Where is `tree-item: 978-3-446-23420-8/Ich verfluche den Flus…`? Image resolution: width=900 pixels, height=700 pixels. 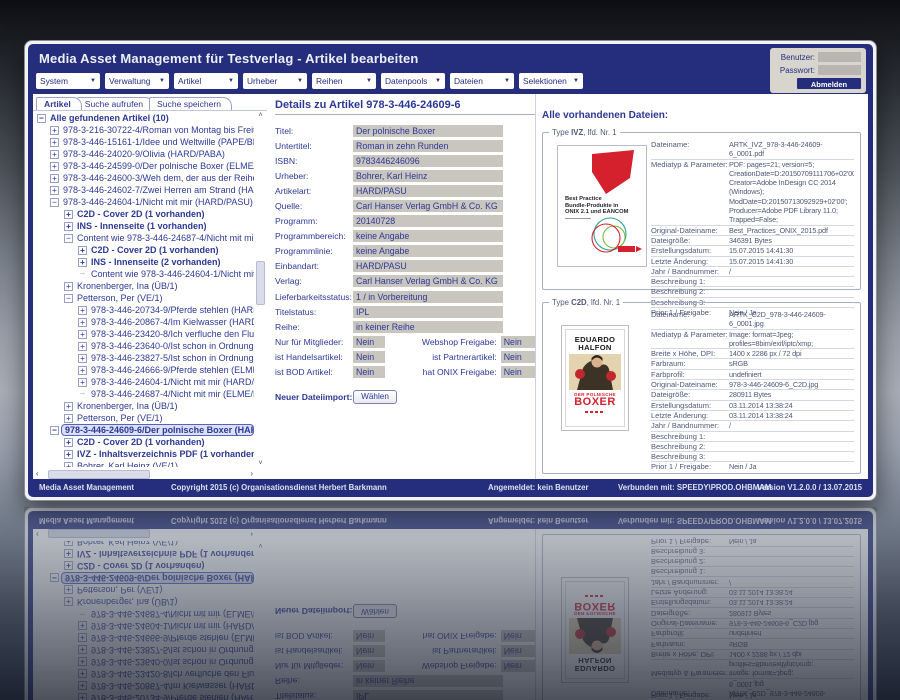
tree-item: 978-3-446-23420-8/Ich verfluche den Flus… is located at coordinates (144, 334).